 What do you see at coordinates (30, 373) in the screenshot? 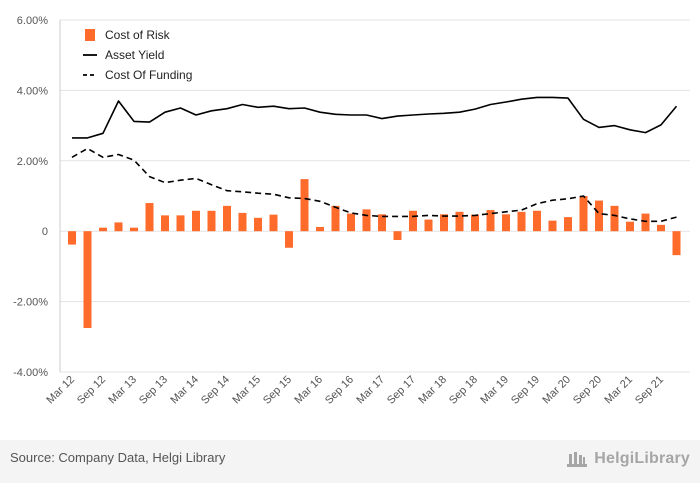
I see `y-tick-label: -4.00%` at bounding box center [30, 373].